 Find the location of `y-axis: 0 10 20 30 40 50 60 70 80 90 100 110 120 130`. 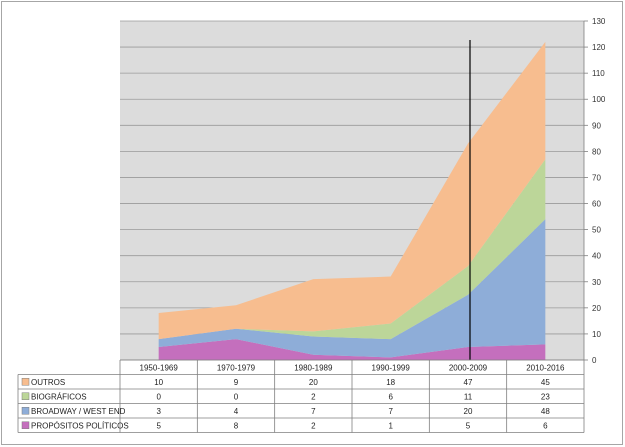

y-axis: 0 10 20 30 40 50 60 70 80 90 100 110 120 130 is located at coordinates (594, 191).